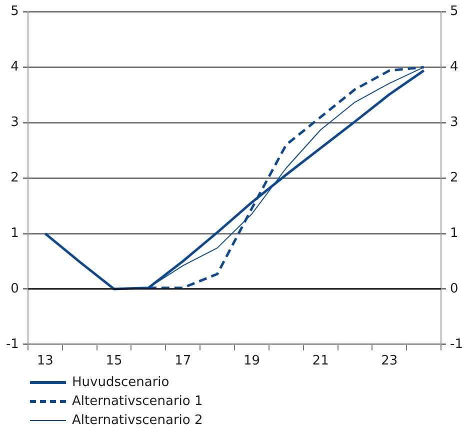 The image size is (469, 429). I want to click on legend-label: Alternativscenario 2, so click(137, 420).